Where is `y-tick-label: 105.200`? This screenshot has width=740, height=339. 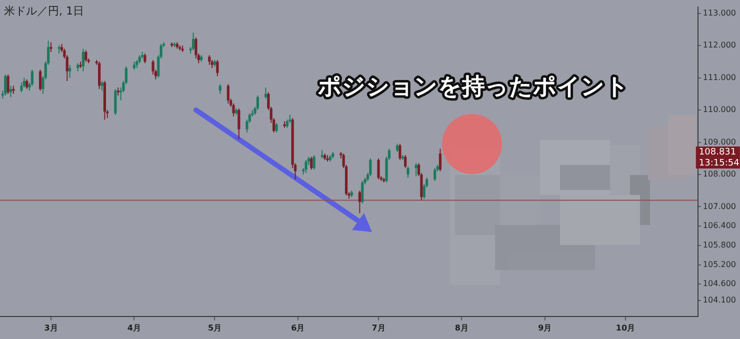
y-tick-label: 105.200 is located at coordinates (719, 264).